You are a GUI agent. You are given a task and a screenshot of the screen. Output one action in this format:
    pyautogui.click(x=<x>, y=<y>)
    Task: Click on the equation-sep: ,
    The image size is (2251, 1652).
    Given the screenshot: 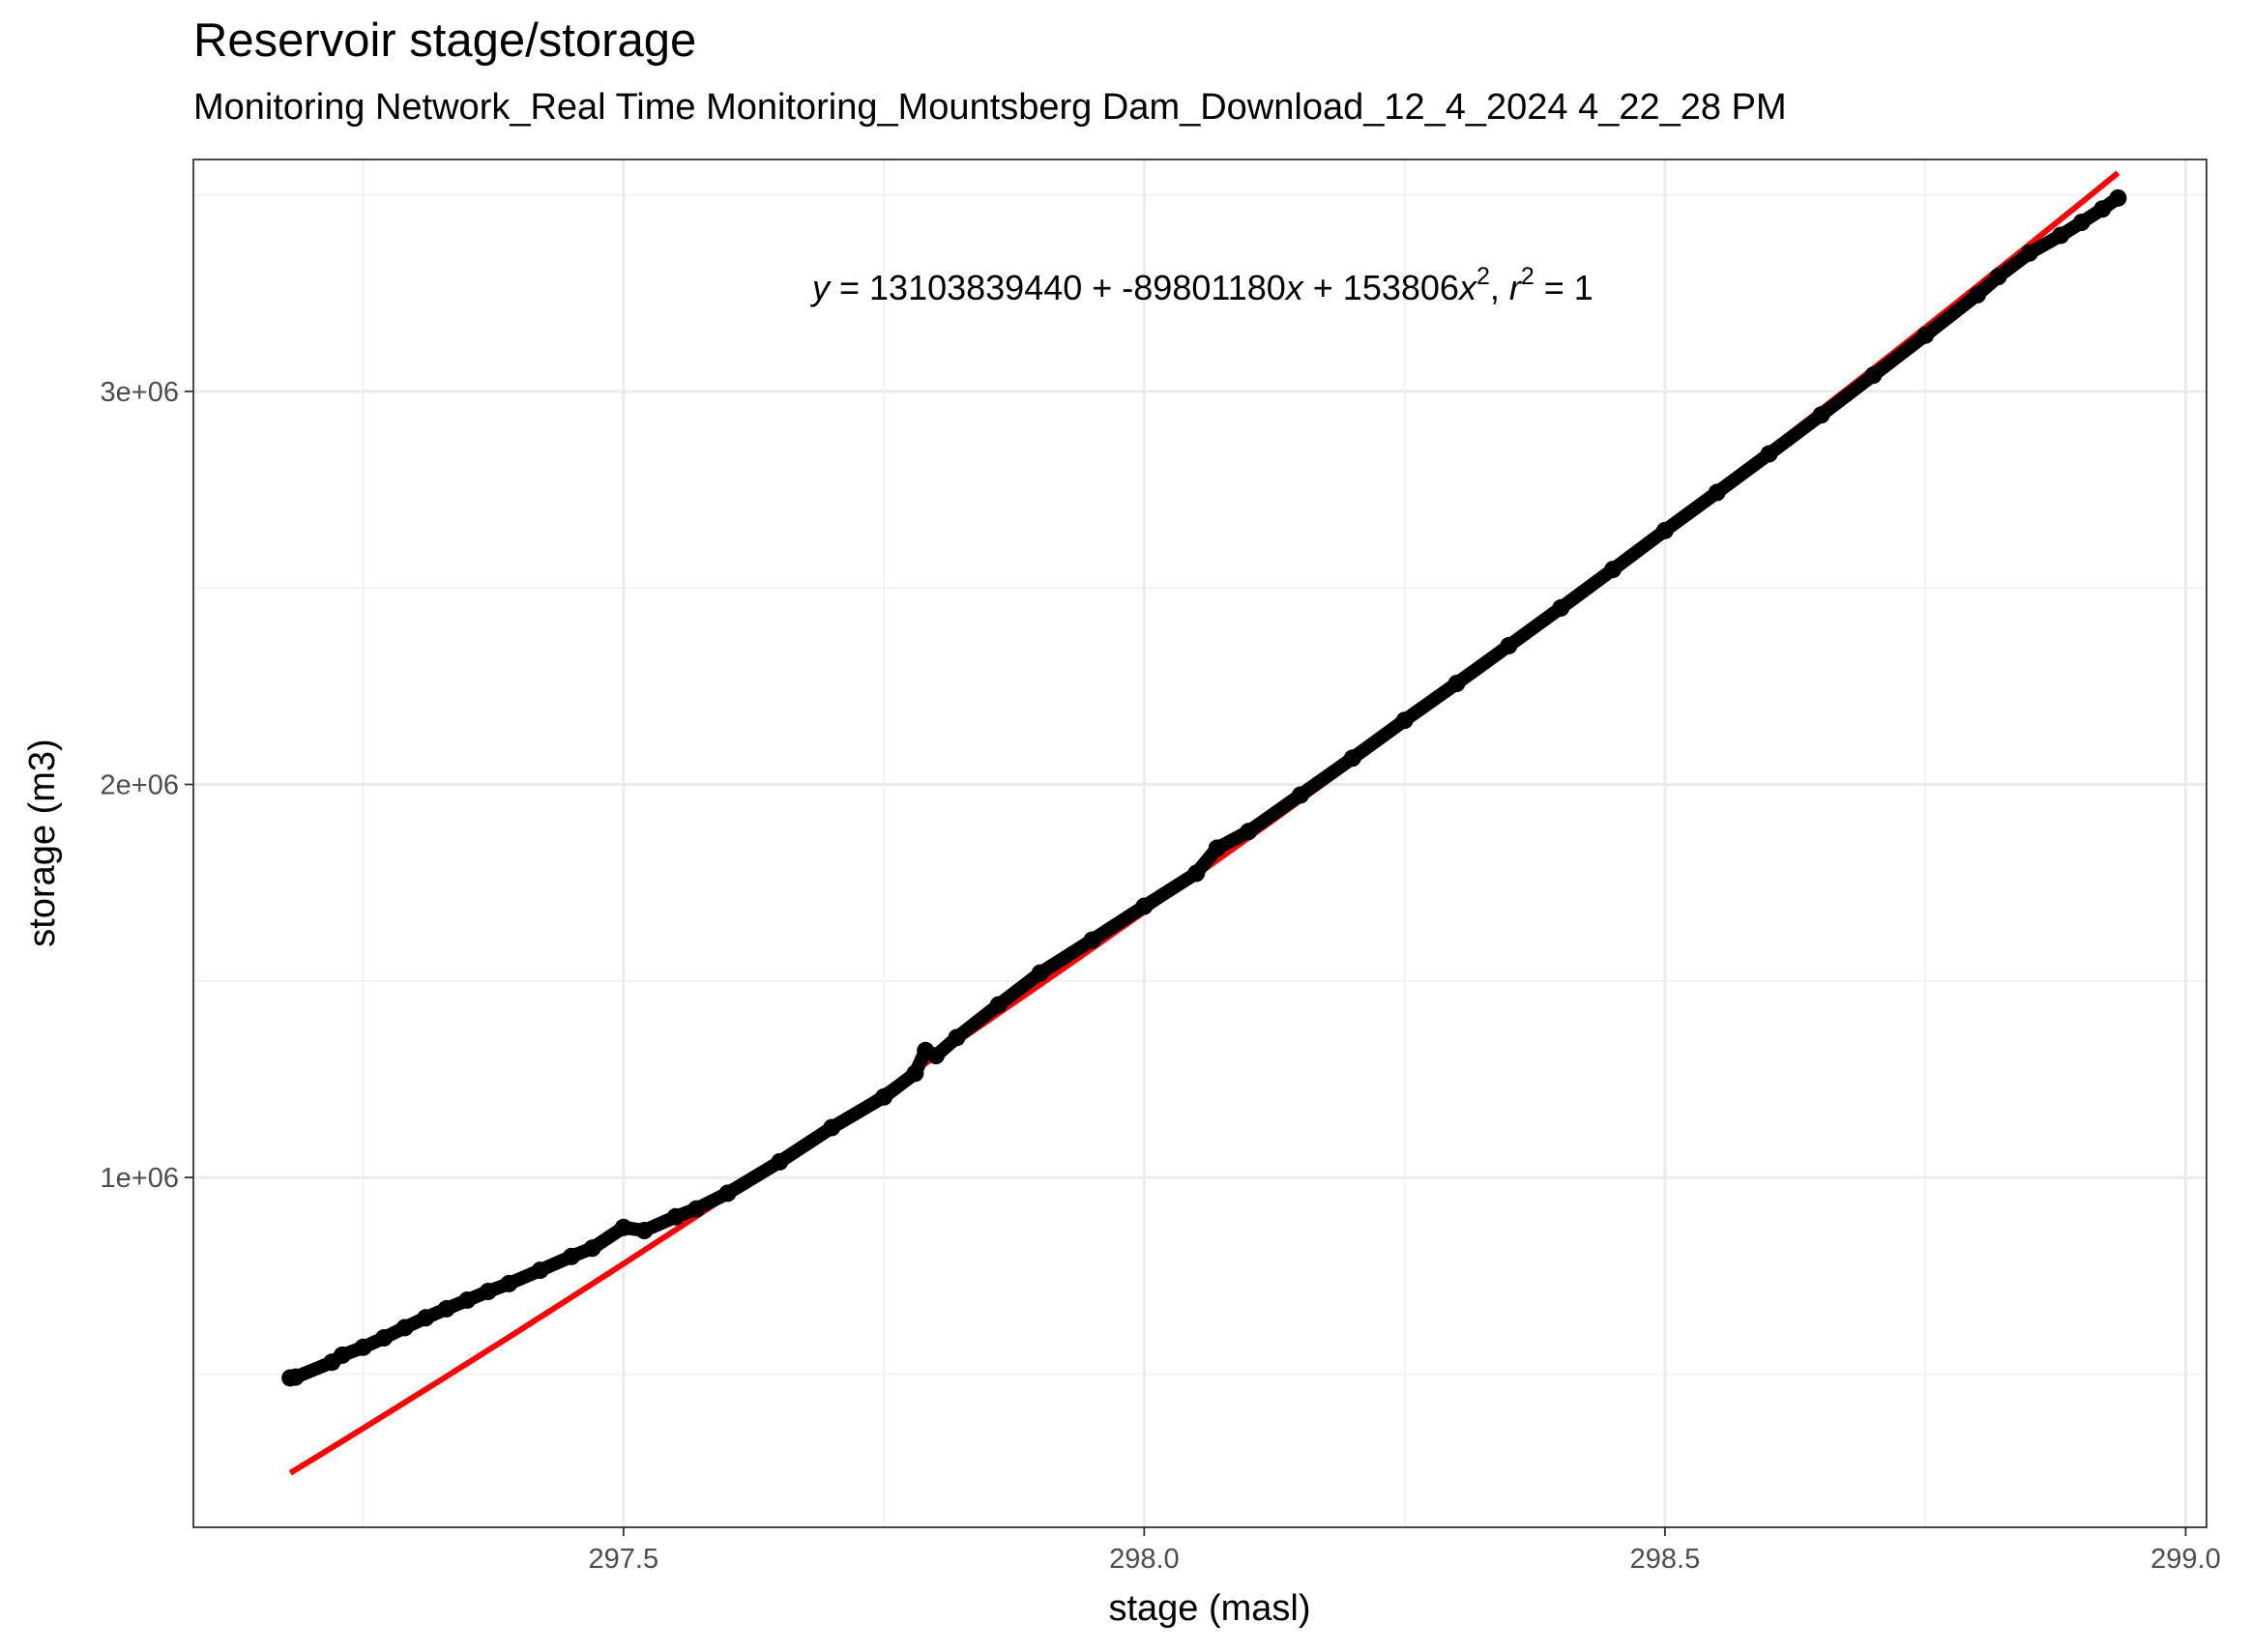 What is the action you would take?
    pyautogui.click(x=1499, y=287)
    